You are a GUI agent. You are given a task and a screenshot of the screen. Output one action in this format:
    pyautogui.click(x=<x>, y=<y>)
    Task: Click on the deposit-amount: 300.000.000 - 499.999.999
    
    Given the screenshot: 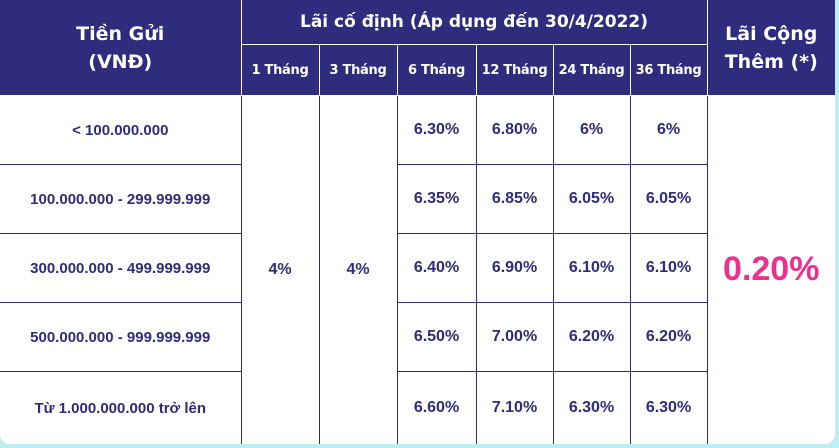 What is the action you would take?
    pyautogui.click(x=121, y=268)
    